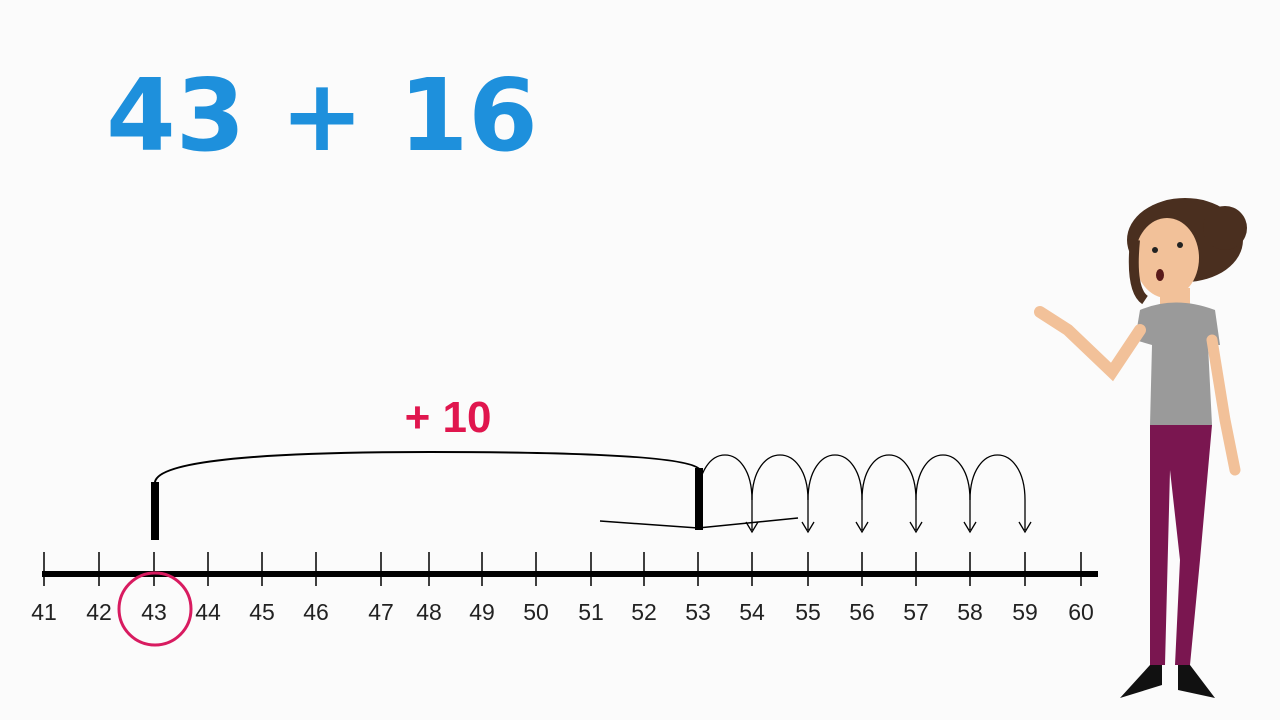 This screenshot has height=720, width=1280. I want to click on title: 43 + 16, so click(322, 115).